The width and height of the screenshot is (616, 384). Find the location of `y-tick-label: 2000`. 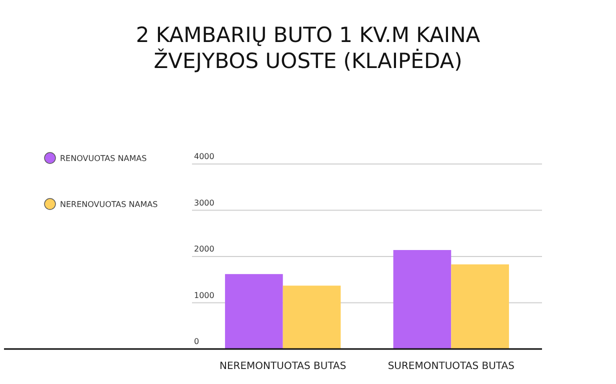

y-tick-label: 2000 is located at coordinates (204, 249).